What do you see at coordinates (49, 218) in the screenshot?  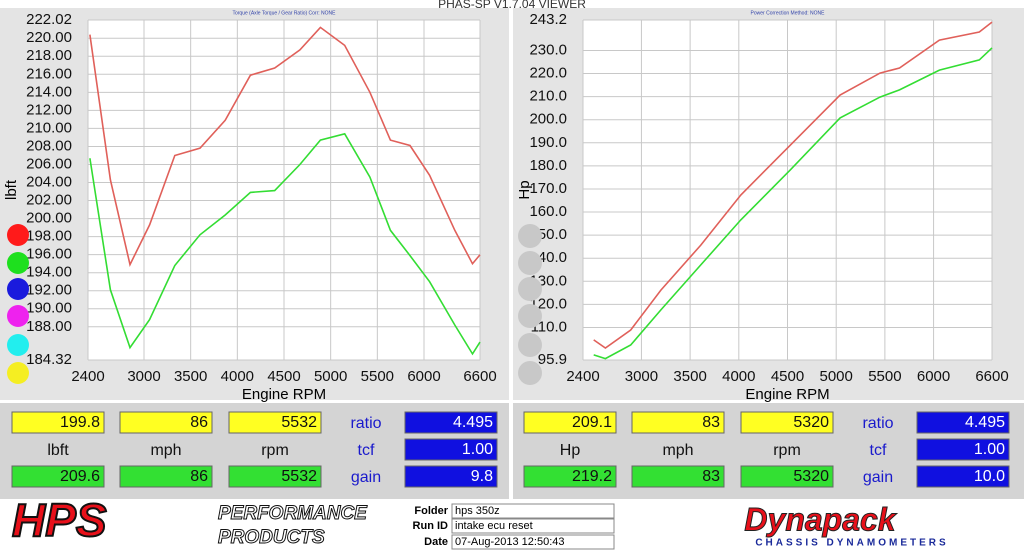 I see `y-tick-label: 200.00` at bounding box center [49, 218].